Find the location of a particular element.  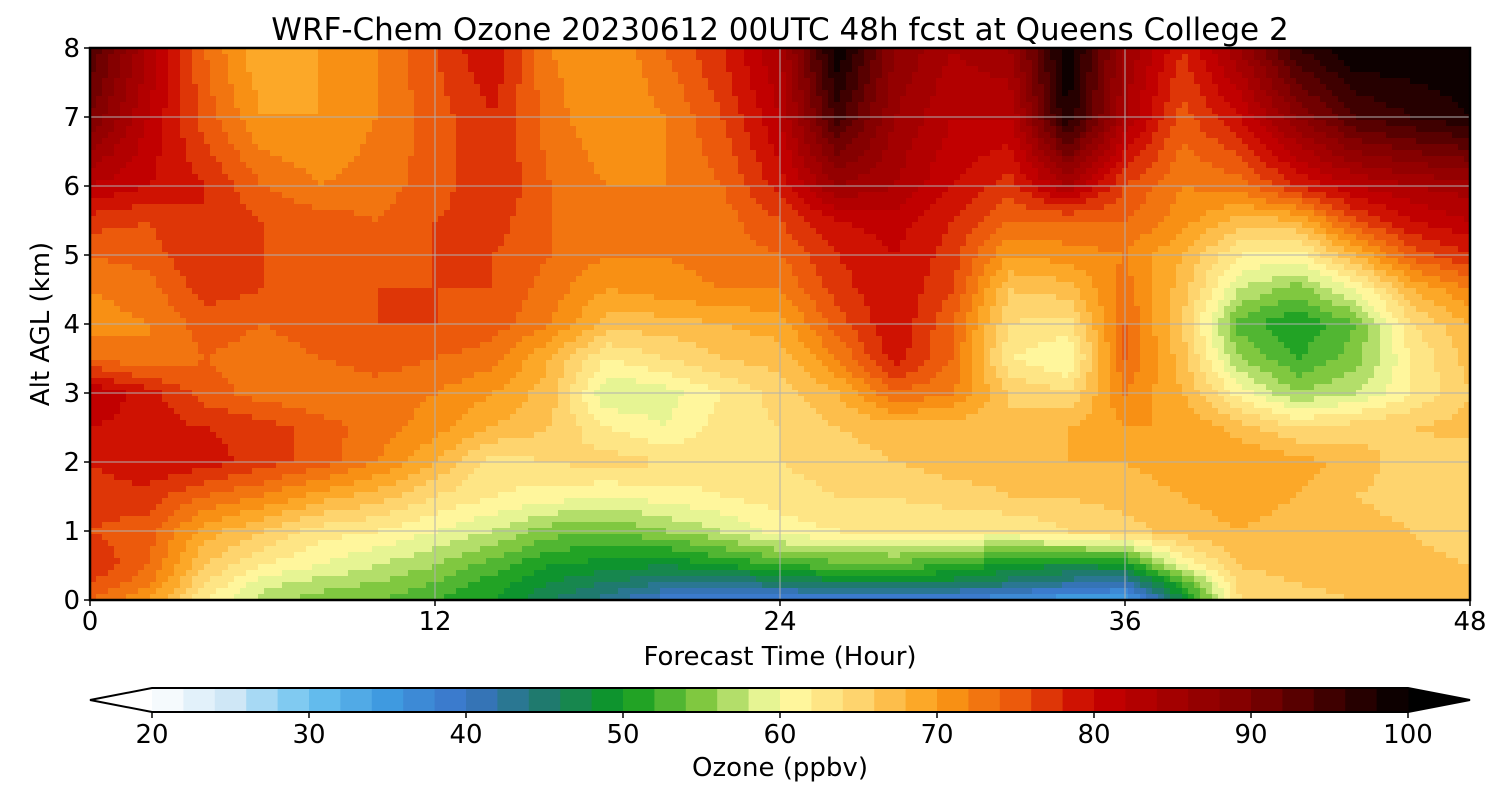

colorbar-tick-label: 30 is located at coordinates (308, 735).